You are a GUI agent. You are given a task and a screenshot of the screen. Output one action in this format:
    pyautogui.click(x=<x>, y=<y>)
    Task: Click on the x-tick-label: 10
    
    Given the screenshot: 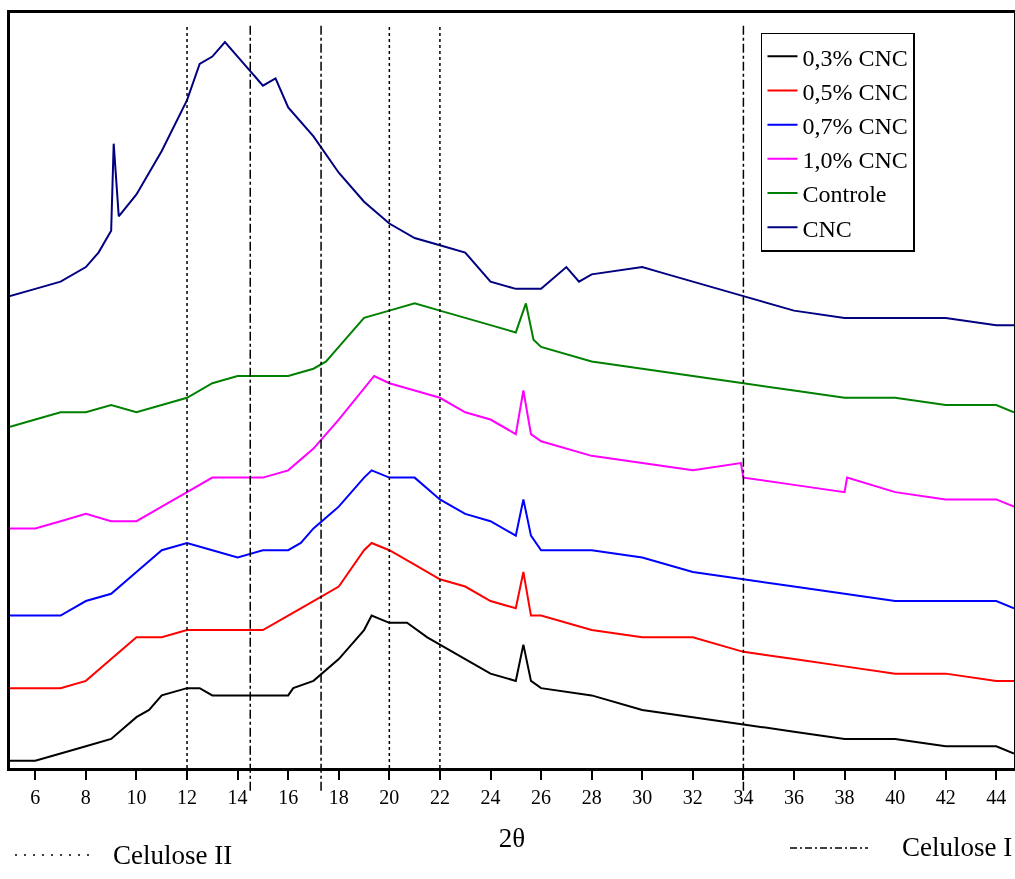 What is the action you would take?
    pyautogui.click(x=136, y=797)
    